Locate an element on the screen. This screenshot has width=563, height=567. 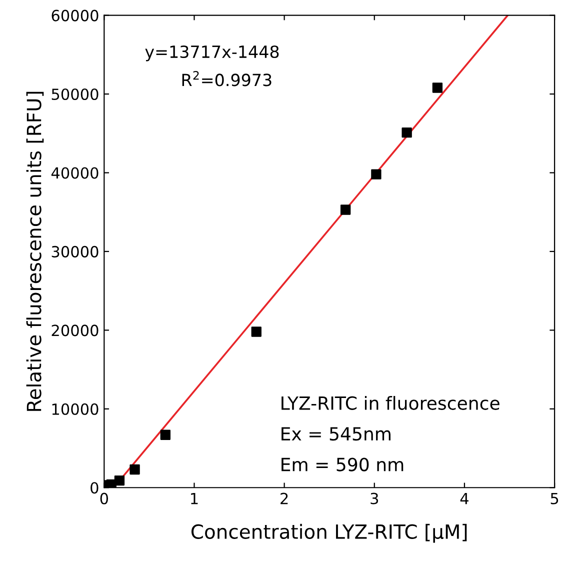
x-axis-title: Concentration LYZ-RITC [μM] is located at coordinates (329, 533).